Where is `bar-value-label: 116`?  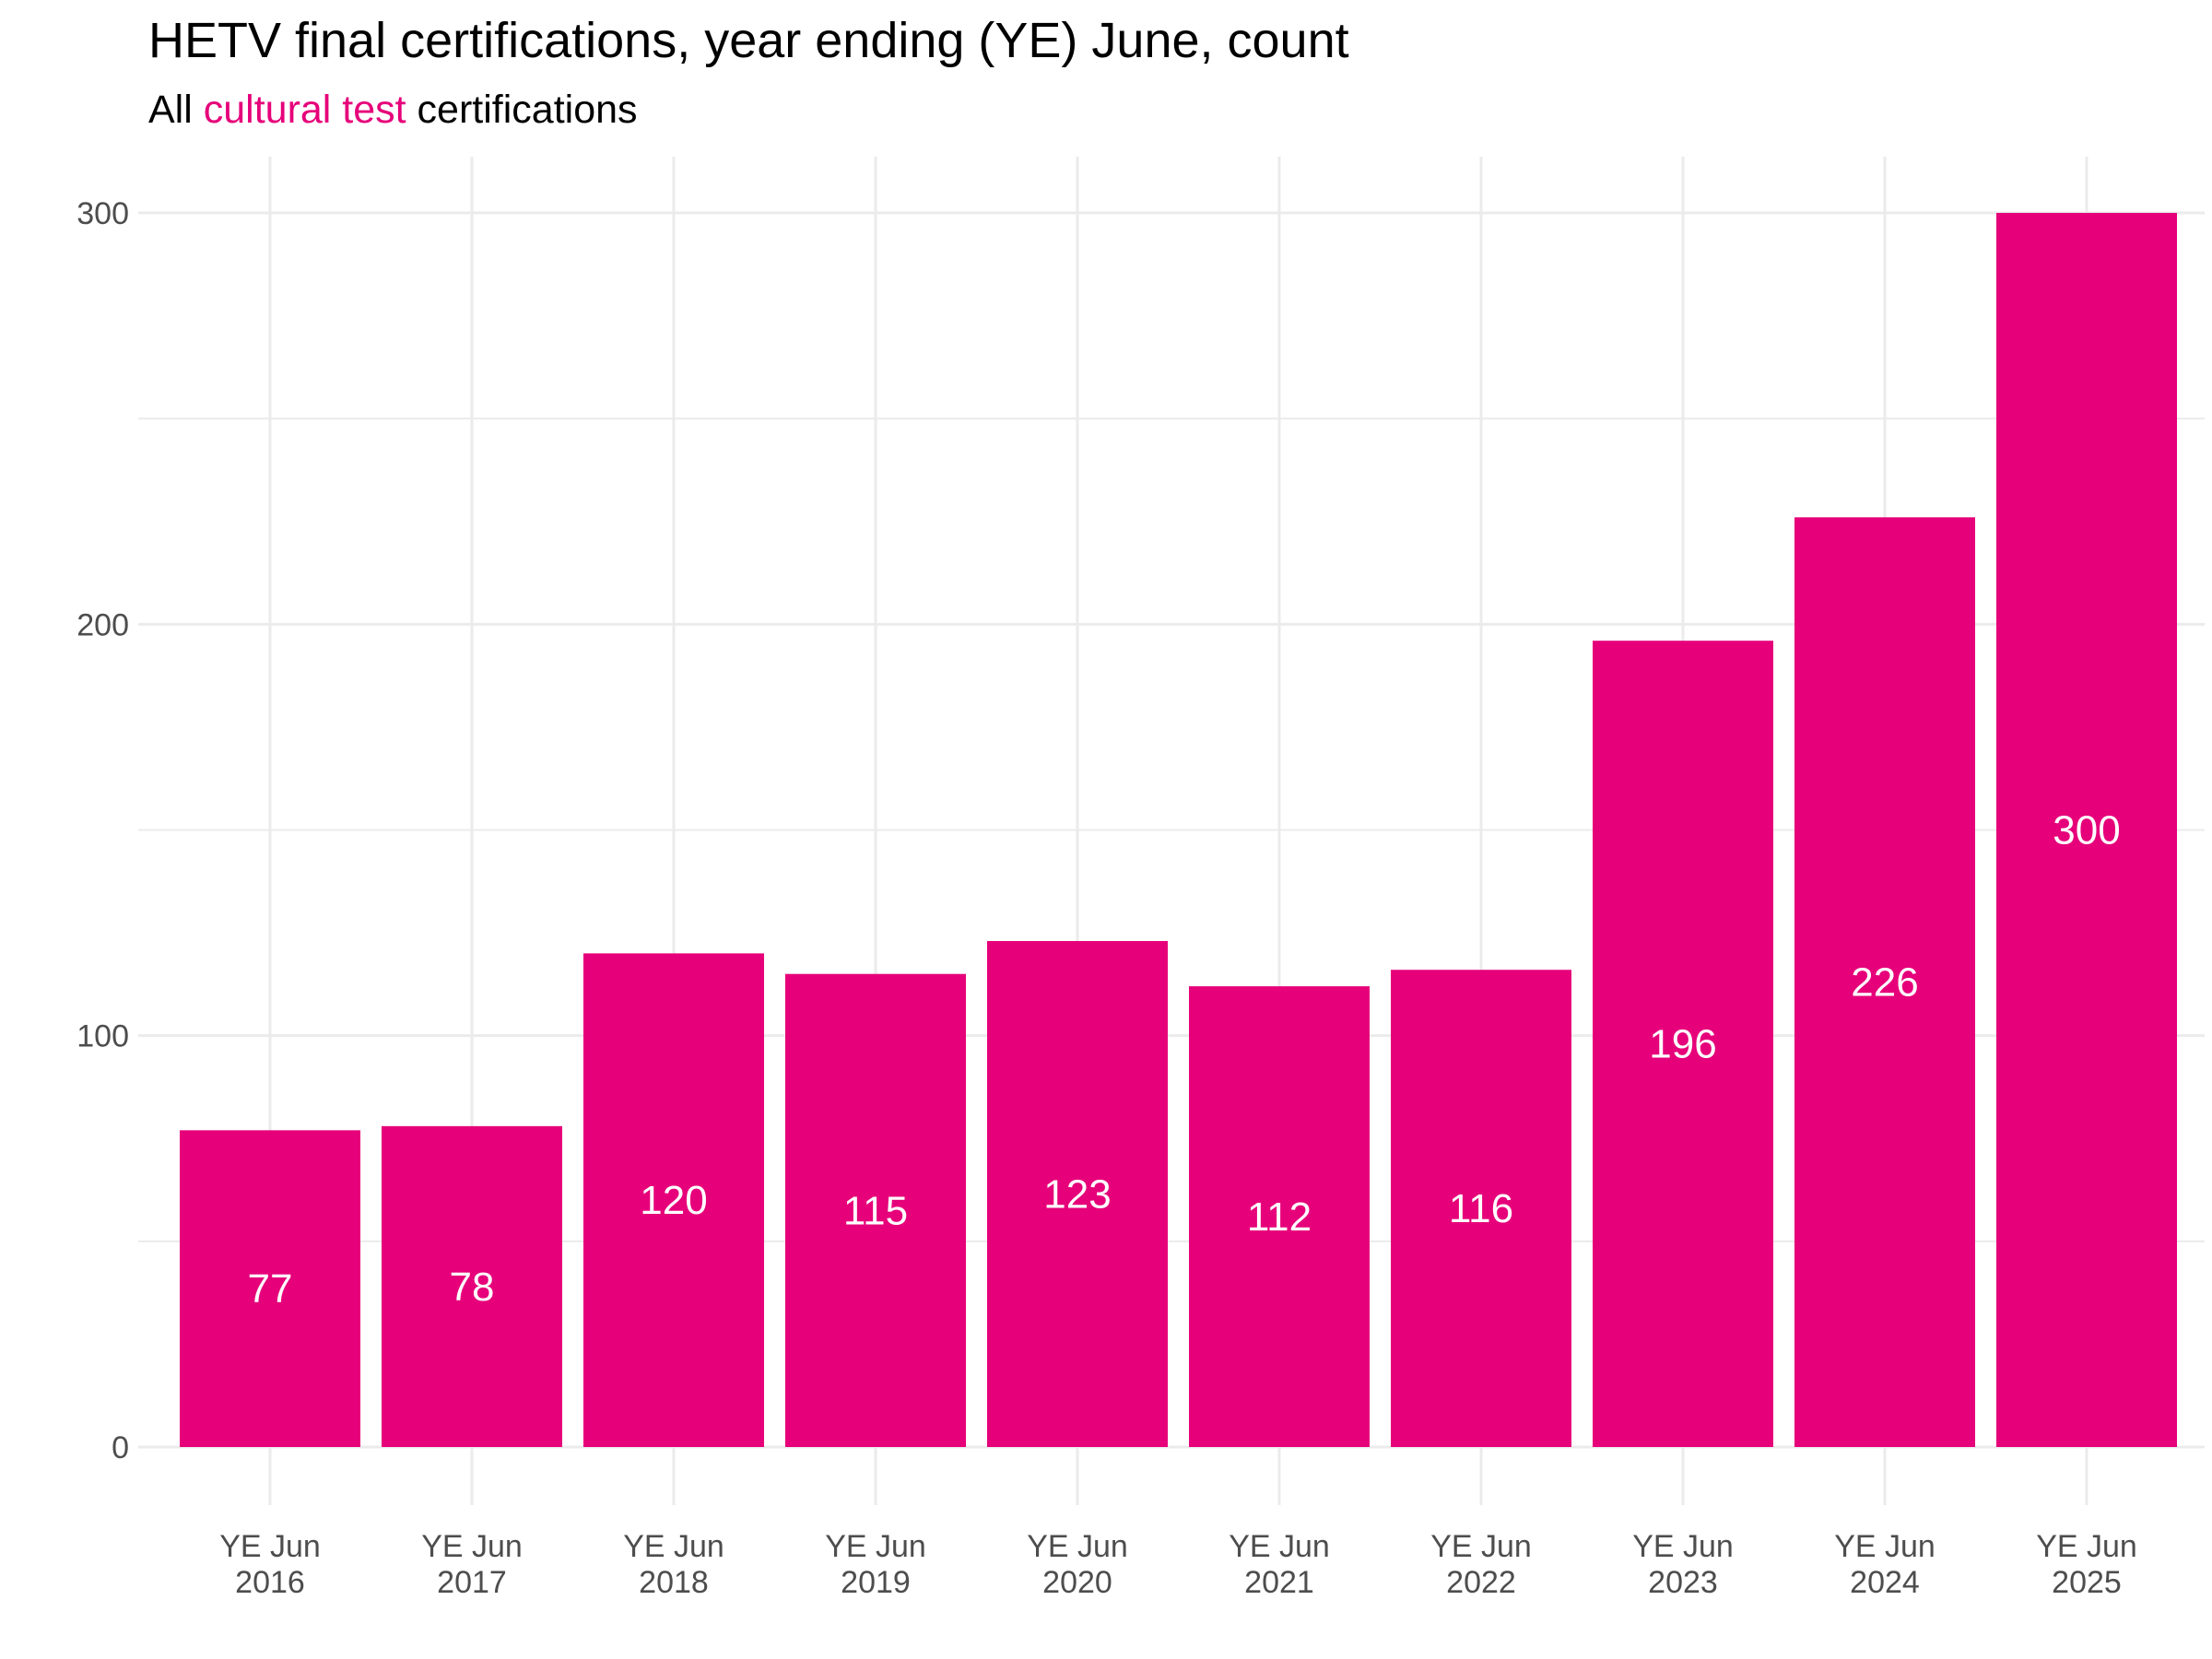 bar-value-label: 116 is located at coordinates (1481, 1208).